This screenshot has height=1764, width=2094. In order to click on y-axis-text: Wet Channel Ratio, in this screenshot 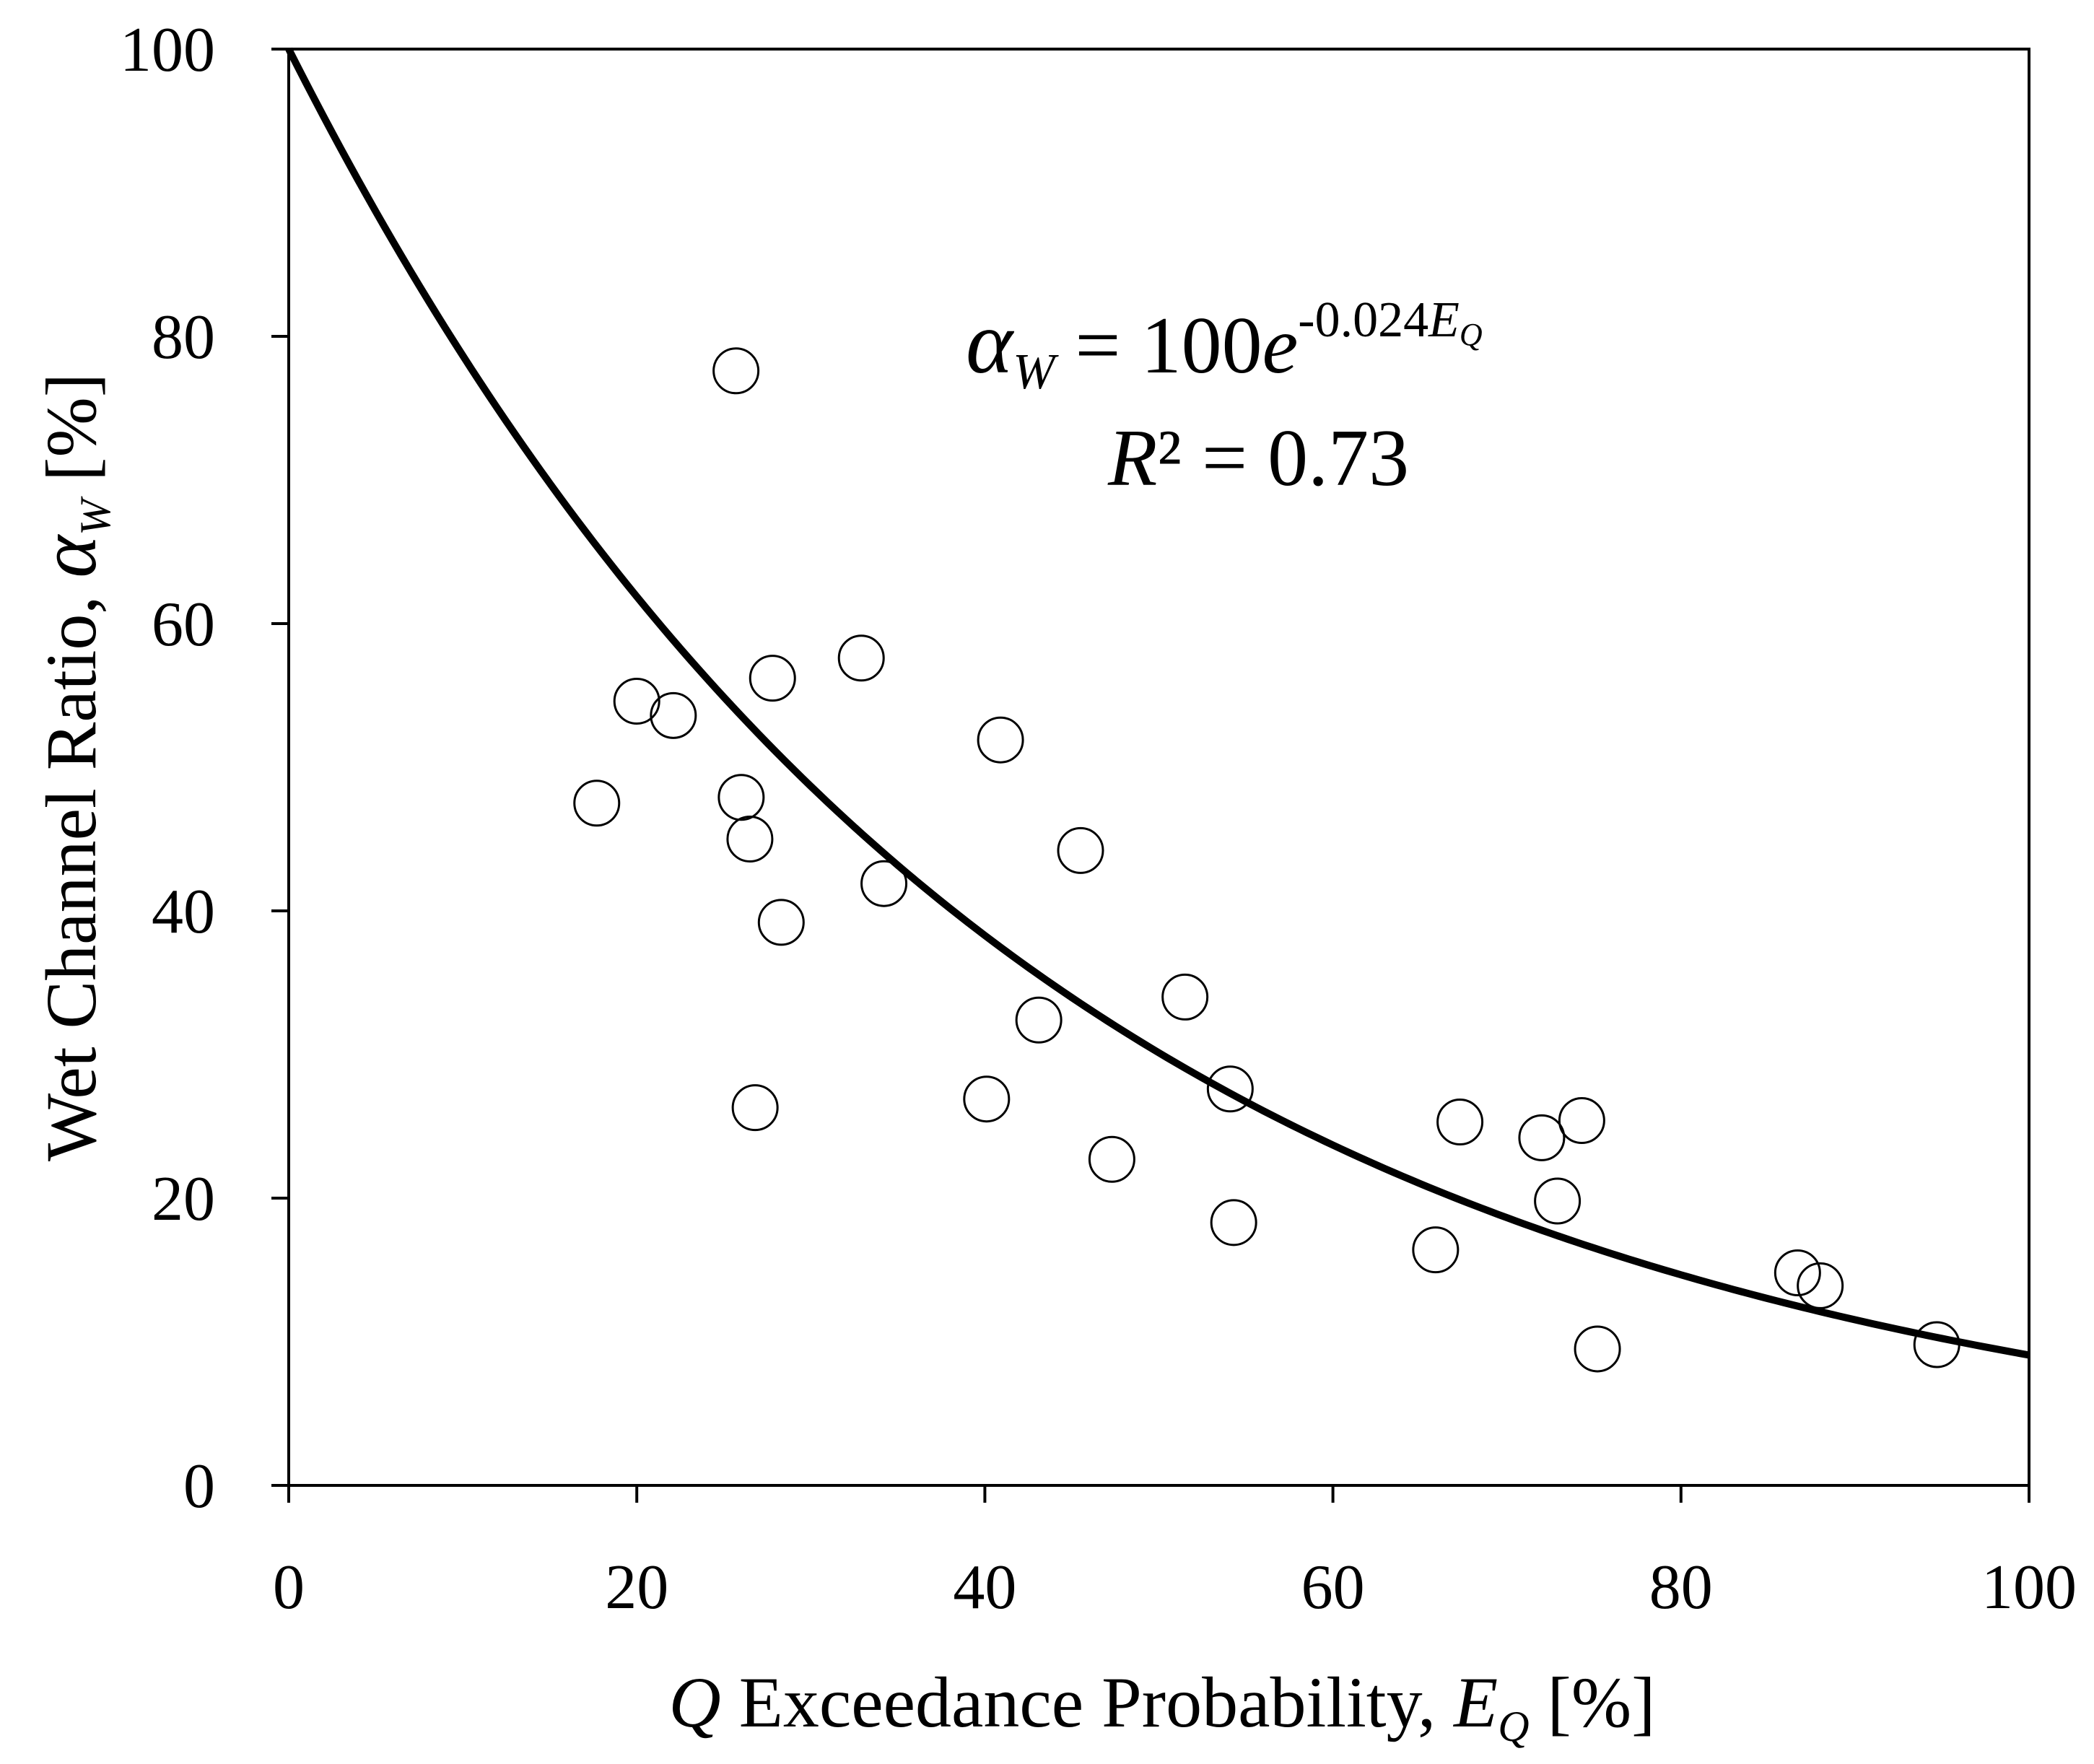, I will do `click(71, 869)`.